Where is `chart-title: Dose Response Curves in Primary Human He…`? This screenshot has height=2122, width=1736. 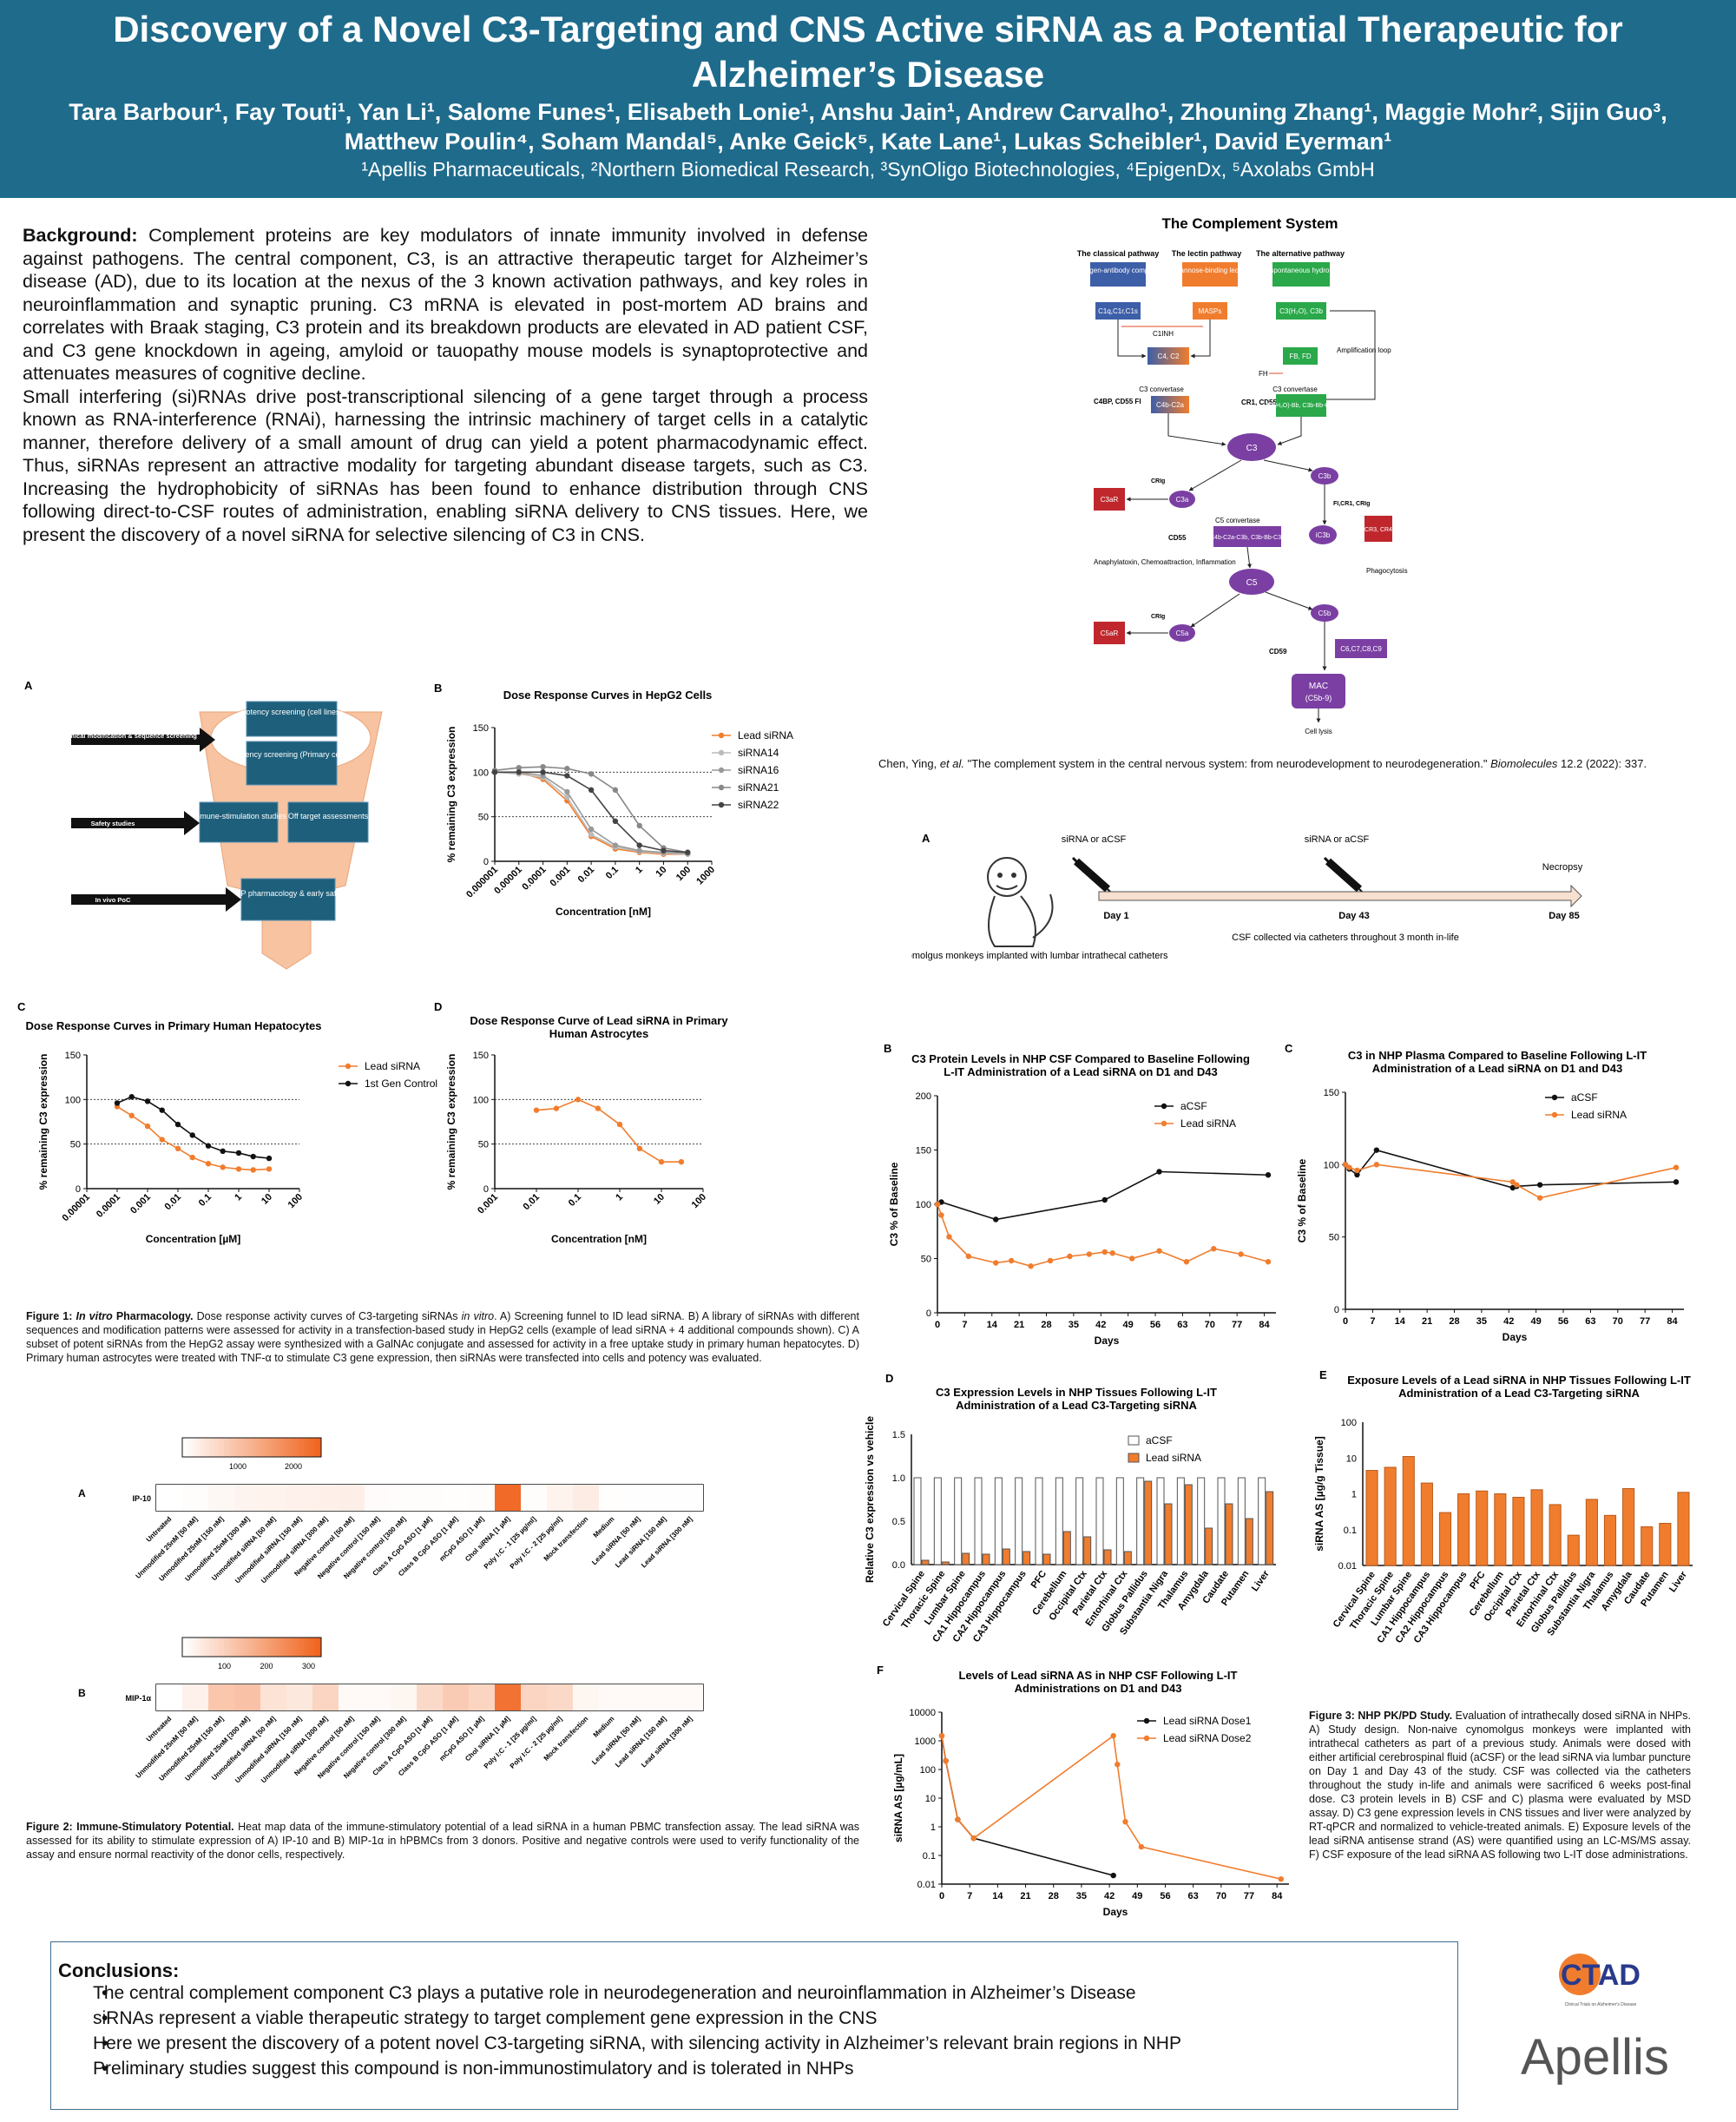
chart-title: Dose Response Curves in Primary Human He… is located at coordinates (173, 1025).